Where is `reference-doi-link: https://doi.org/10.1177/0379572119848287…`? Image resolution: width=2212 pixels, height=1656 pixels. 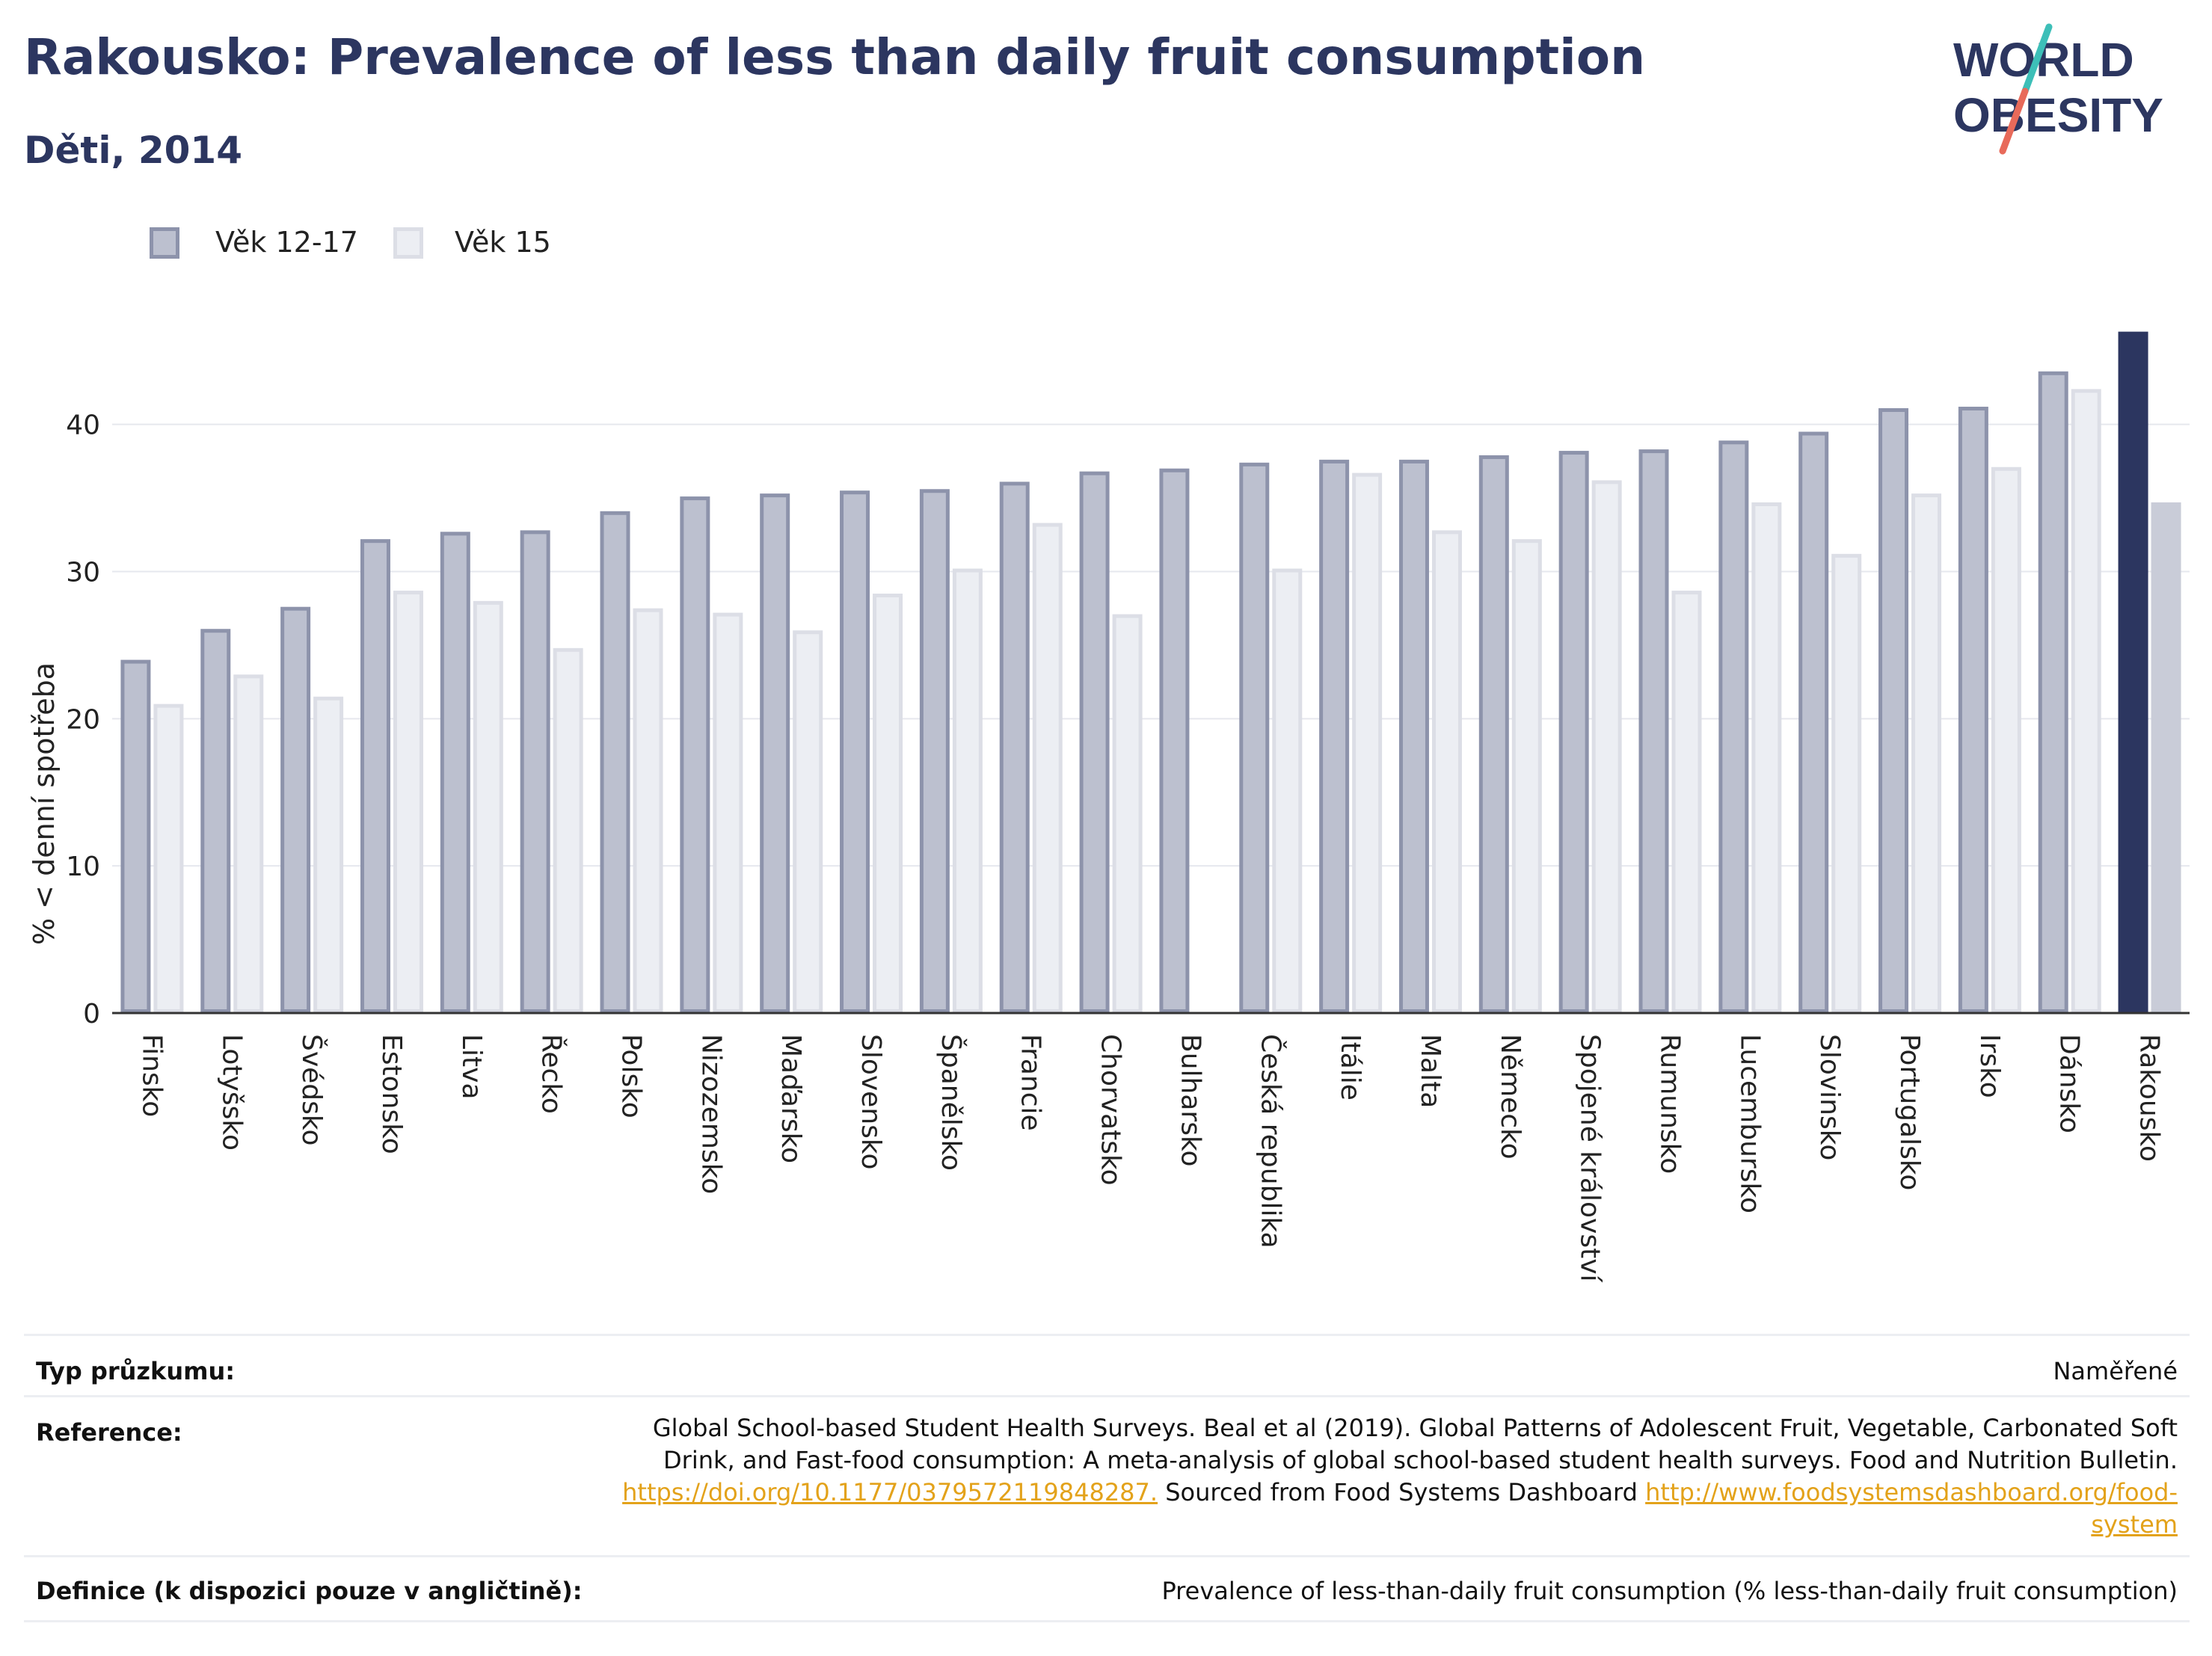 reference-doi-link: https://doi.org/10.1177/0379572119848287… is located at coordinates (890, 1492).